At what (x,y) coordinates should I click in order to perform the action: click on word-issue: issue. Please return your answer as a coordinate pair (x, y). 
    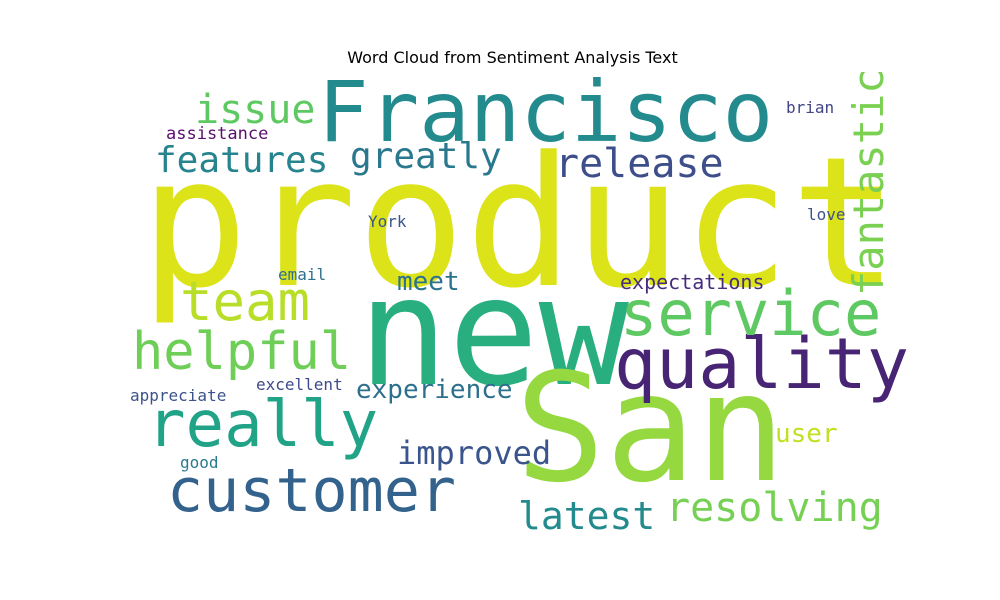
    Looking at the image, I should click on (255, 110).